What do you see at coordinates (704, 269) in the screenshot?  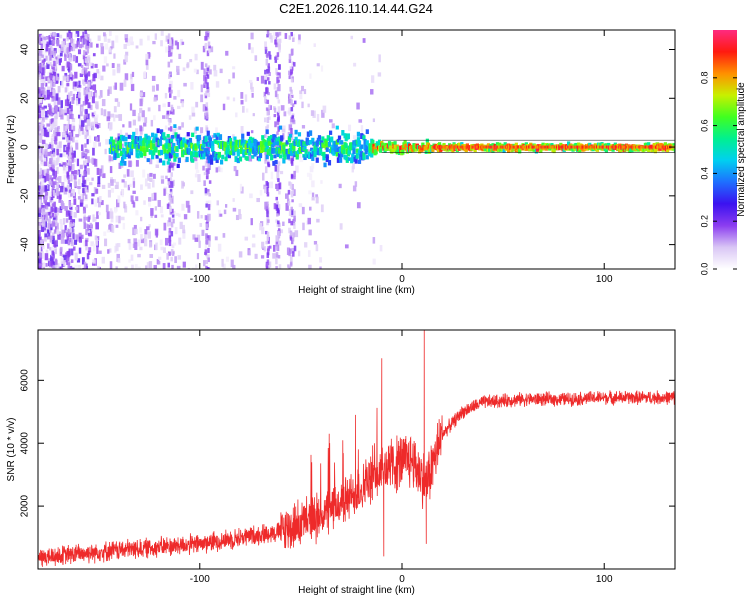 I see `colorbar-tick-label: 0.0` at bounding box center [704, 269].